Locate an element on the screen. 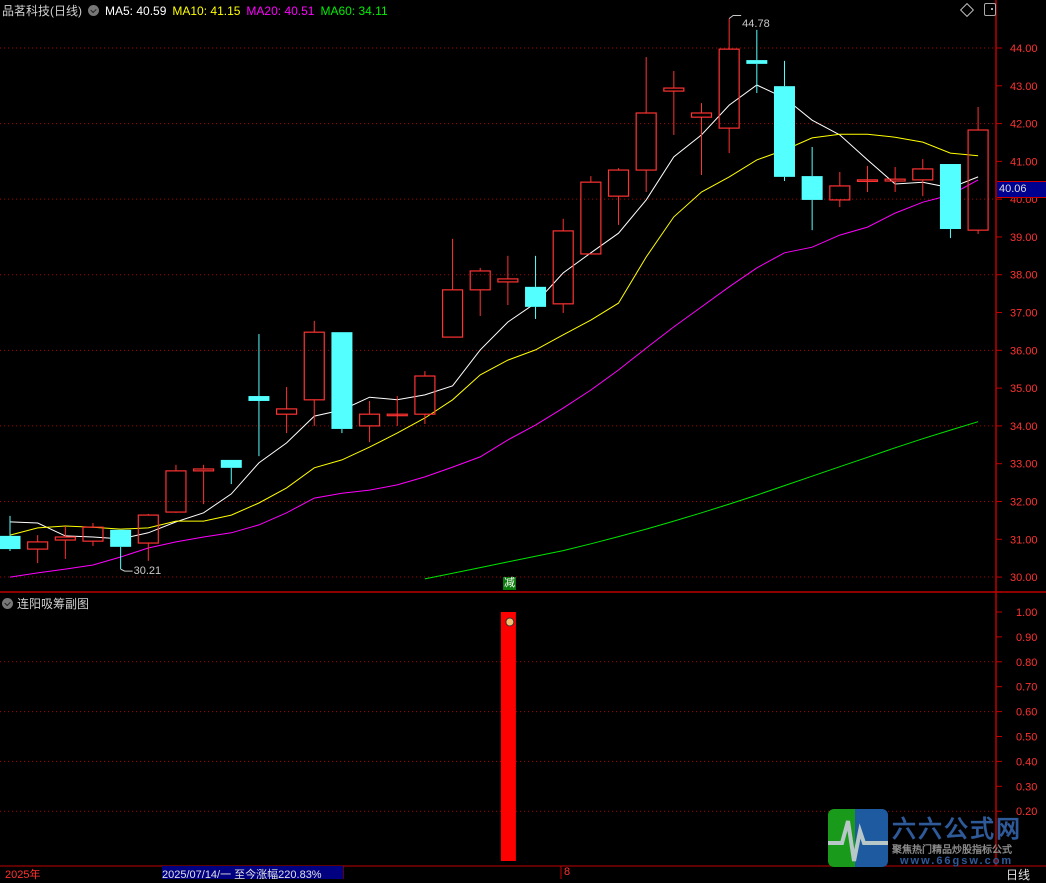 The image size is (1046, 883). sub-tick-label: 0.90 is located at coordinates (1026, 638).